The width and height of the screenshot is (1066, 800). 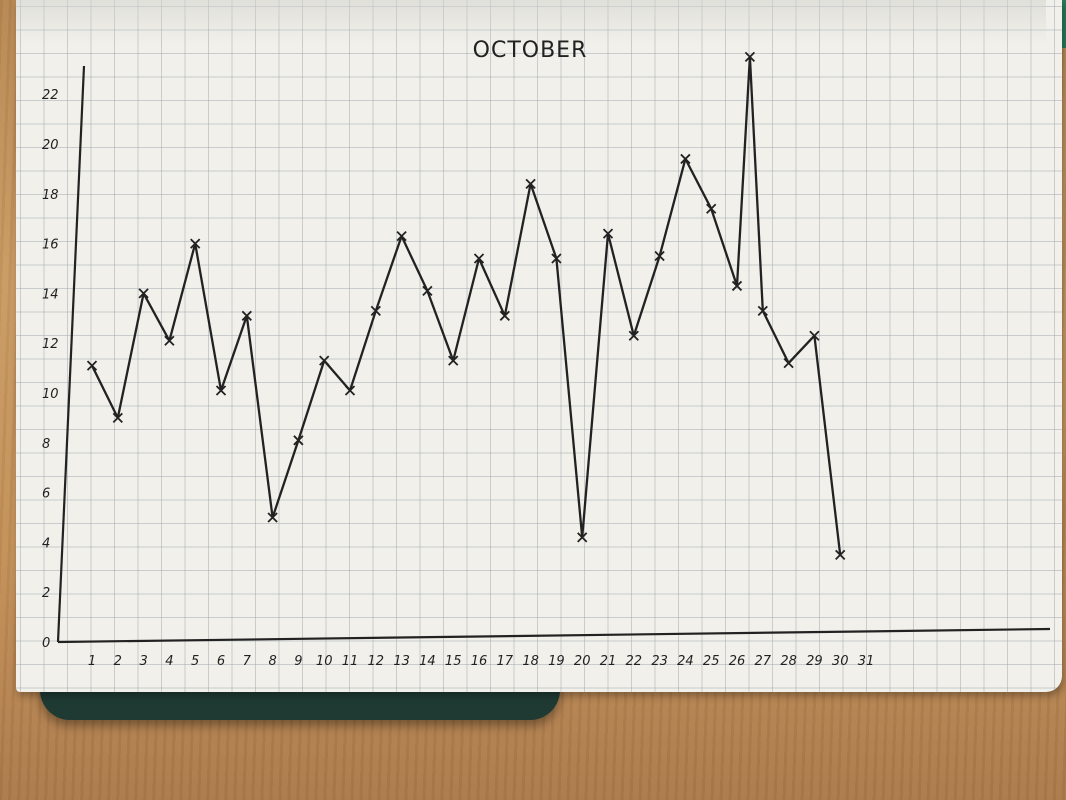 I want to click on x-tick-label: 22, so click(x=634, y=661).